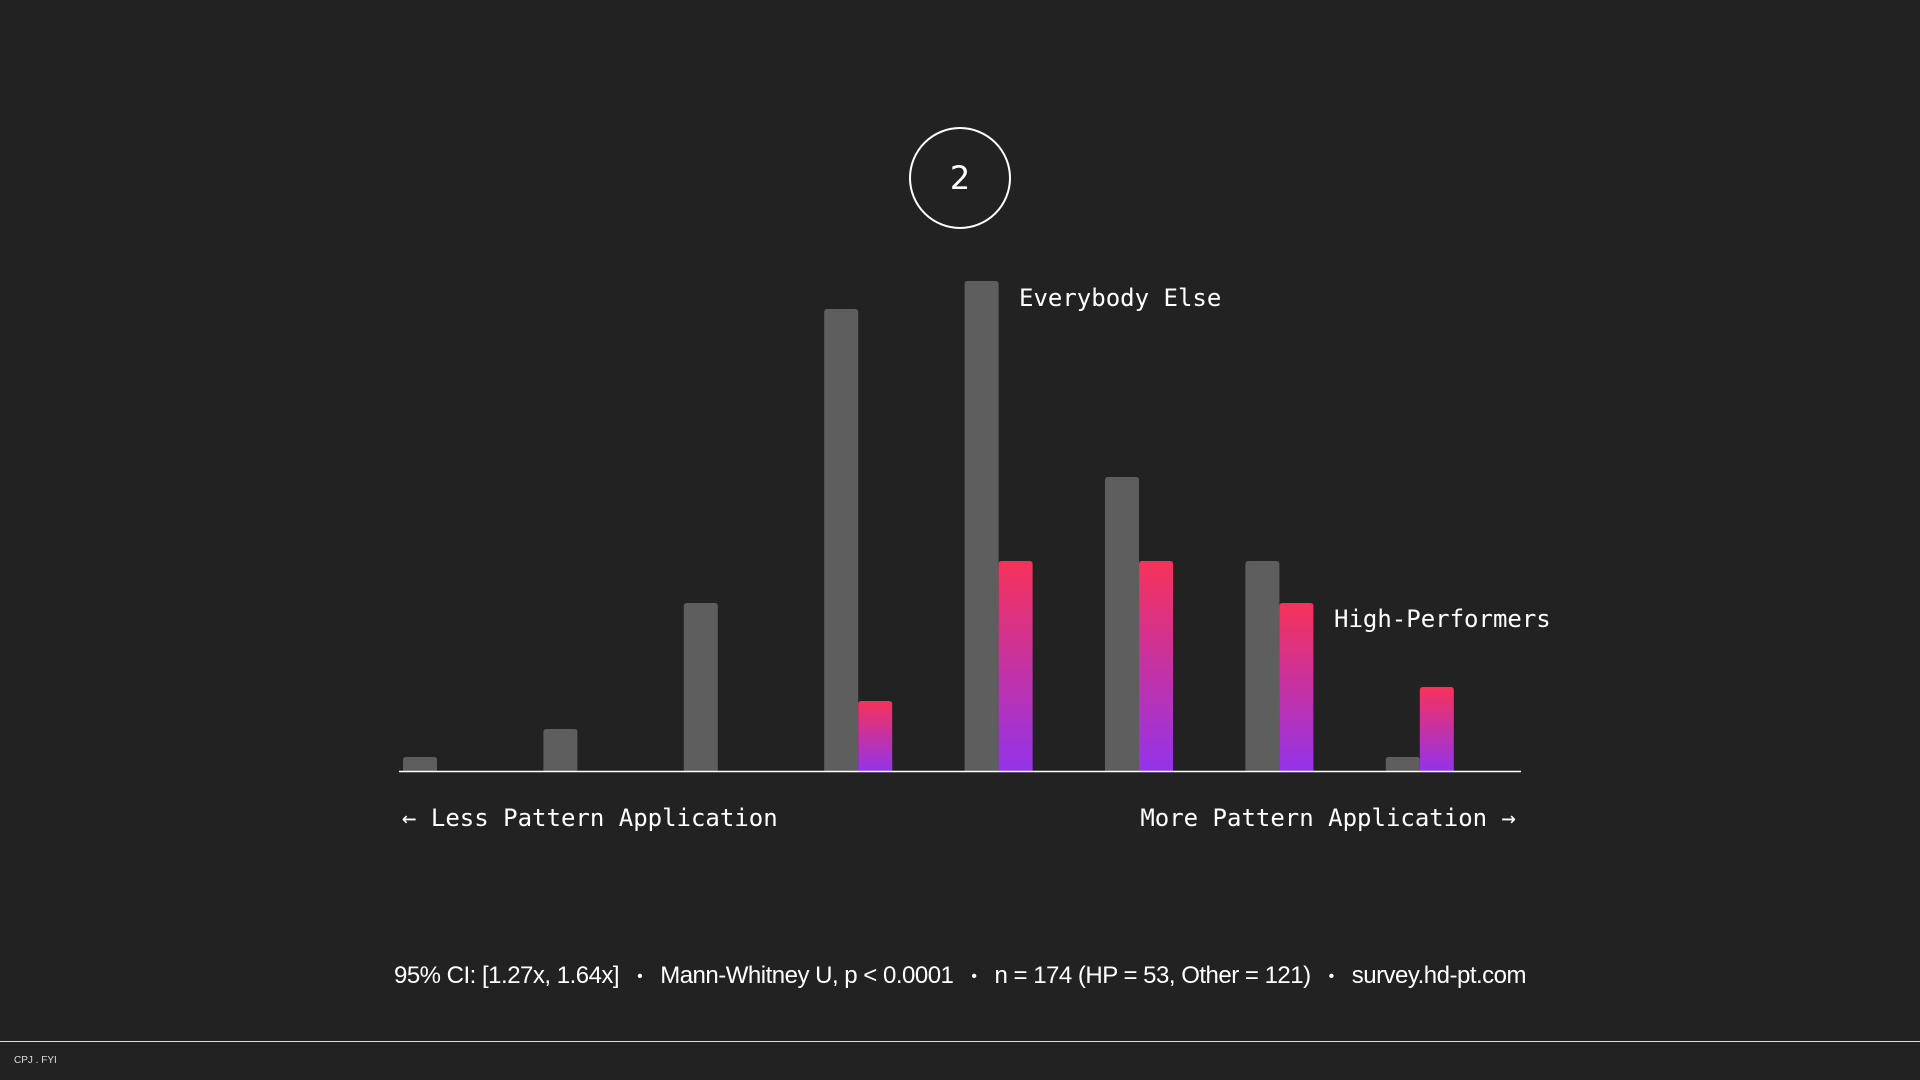  Describe the element at coordinates (960, 1041) in the screenshot. I see `footer-divider` at that location.